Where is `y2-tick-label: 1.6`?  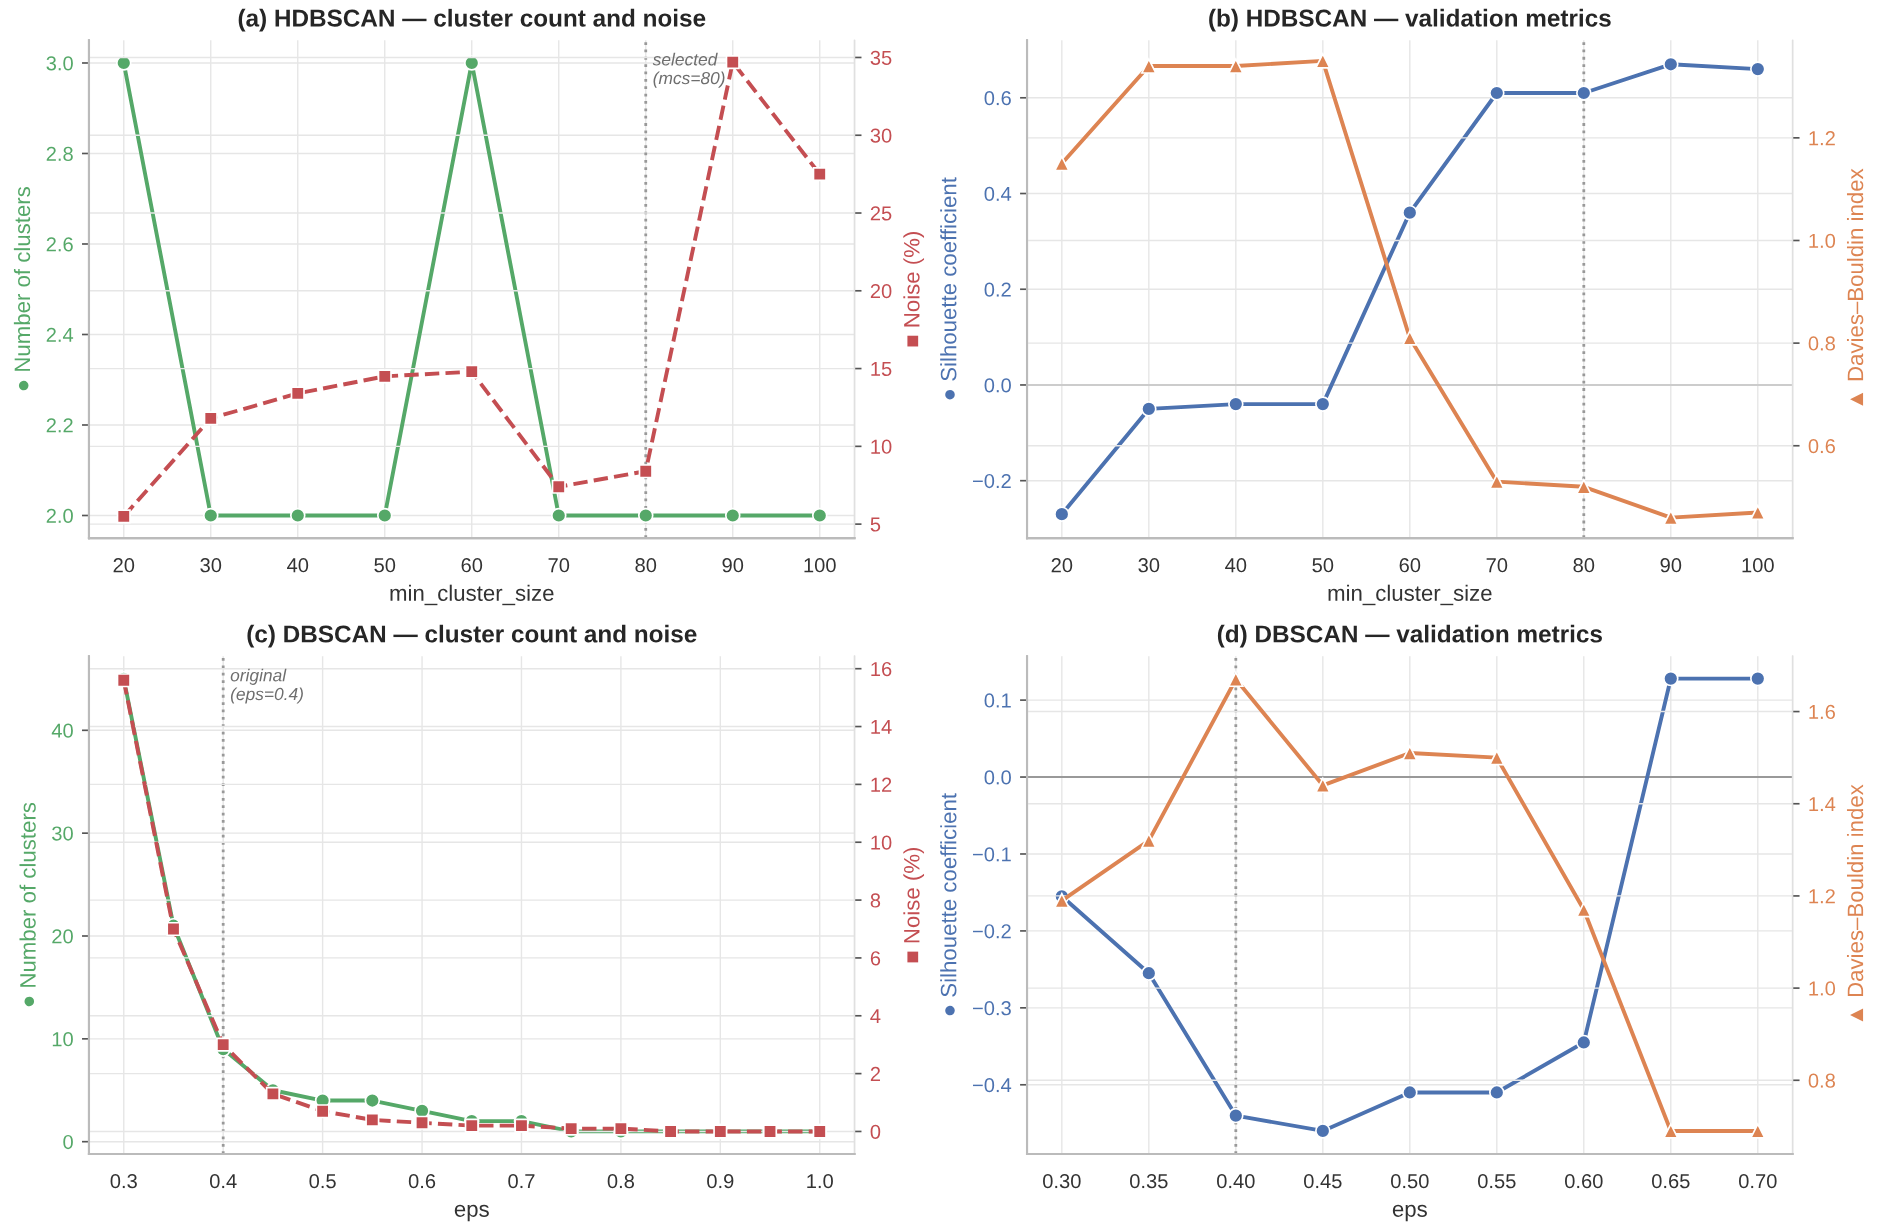
y2-tick-label: 1.6 is located at coordinates (1822, 712).